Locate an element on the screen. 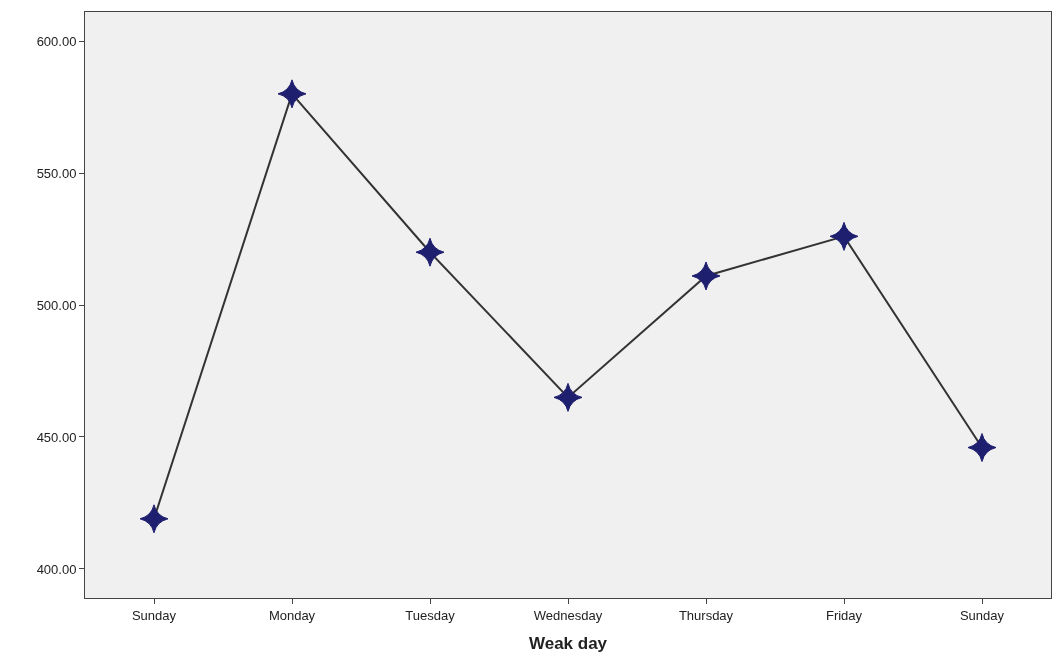 Image resolution: width=1056 pixels, height=663 pixels. y-tick-label: 500.00 is located at coordinates (56, 305).